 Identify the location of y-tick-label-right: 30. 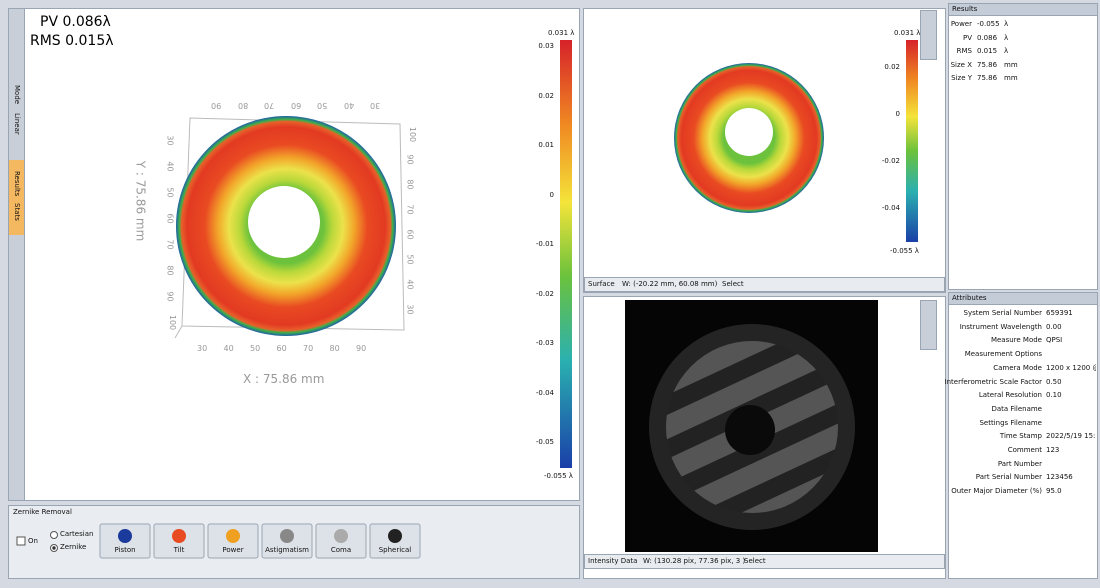
(410, 309).